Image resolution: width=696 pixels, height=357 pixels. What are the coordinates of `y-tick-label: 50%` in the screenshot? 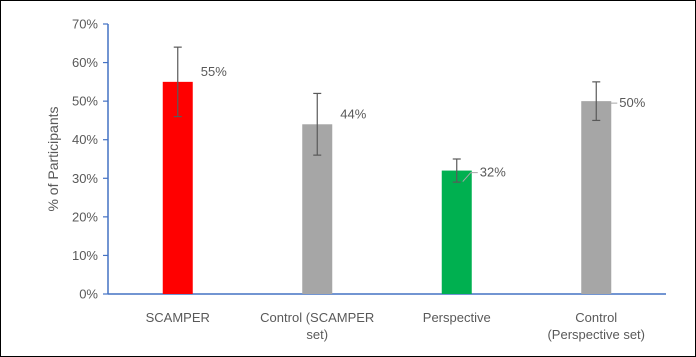 It's located at (85, 101).